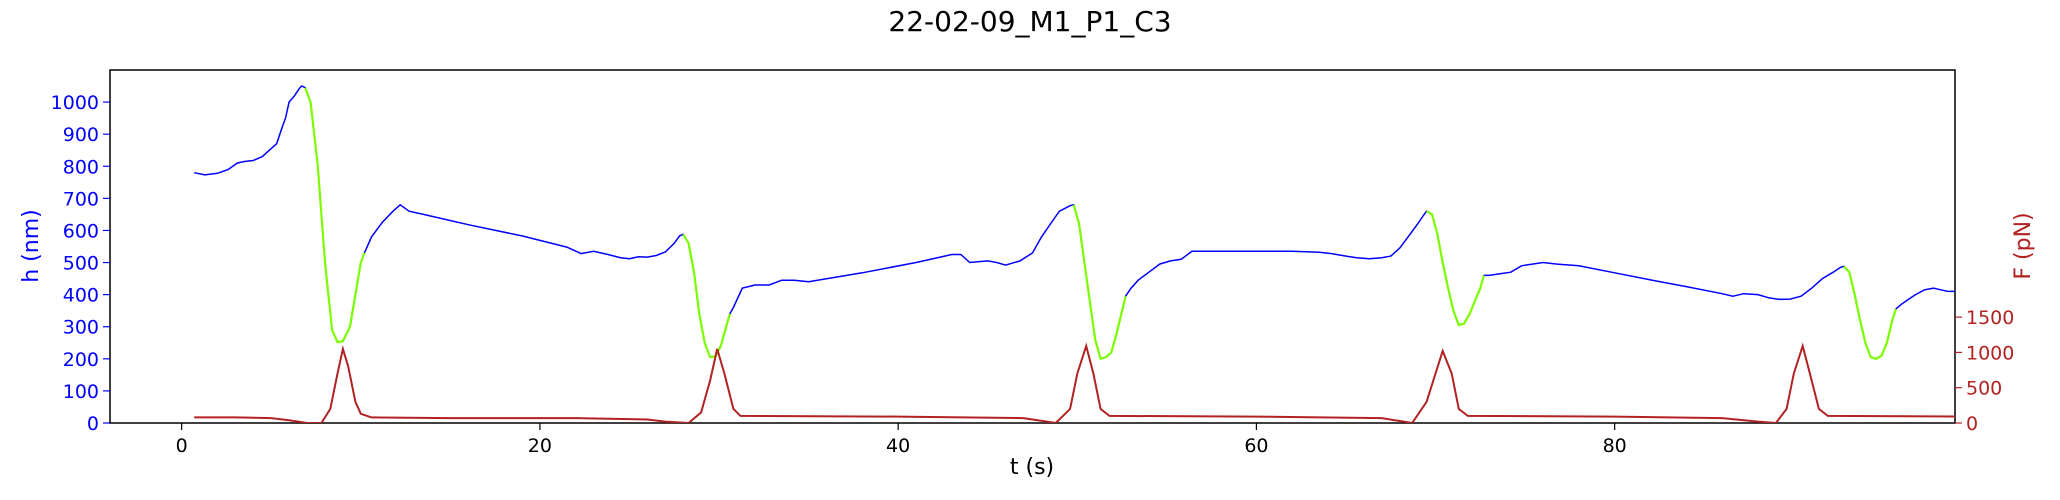  Describe the element at coordinates (898, 446) in the screenshot. I see `x-tick-label: 40` at that location.